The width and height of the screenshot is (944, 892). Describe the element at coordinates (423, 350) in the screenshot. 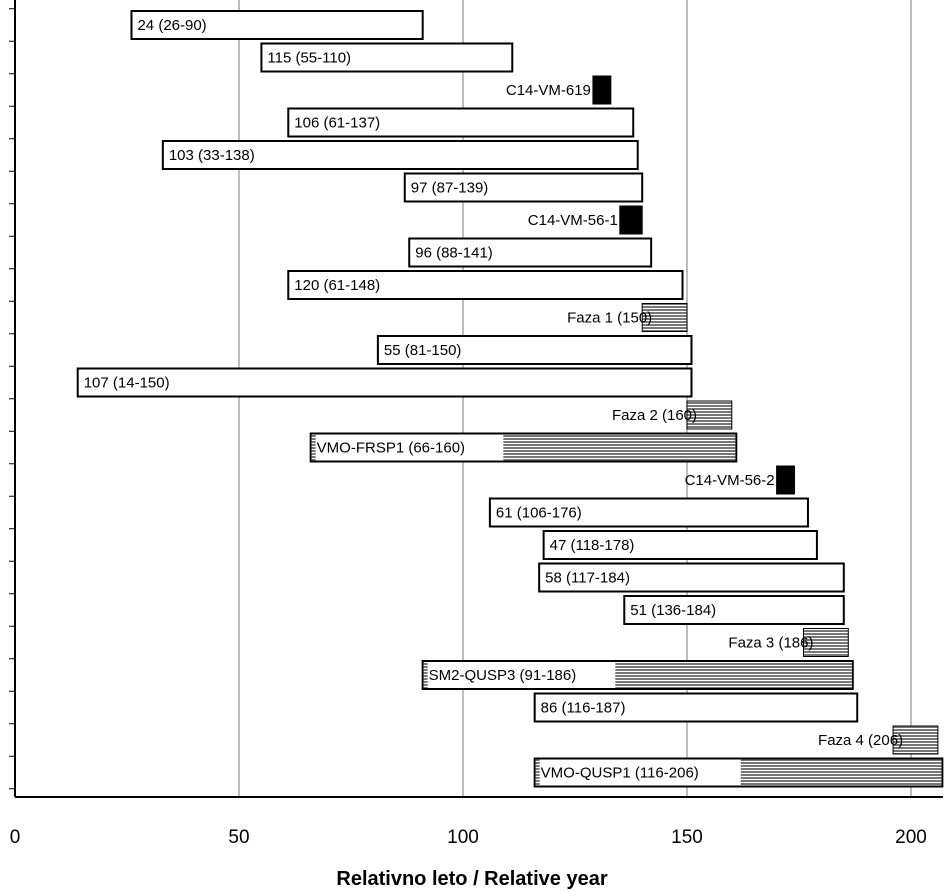

I see `bar-label: 55 (81-150)` at that location.